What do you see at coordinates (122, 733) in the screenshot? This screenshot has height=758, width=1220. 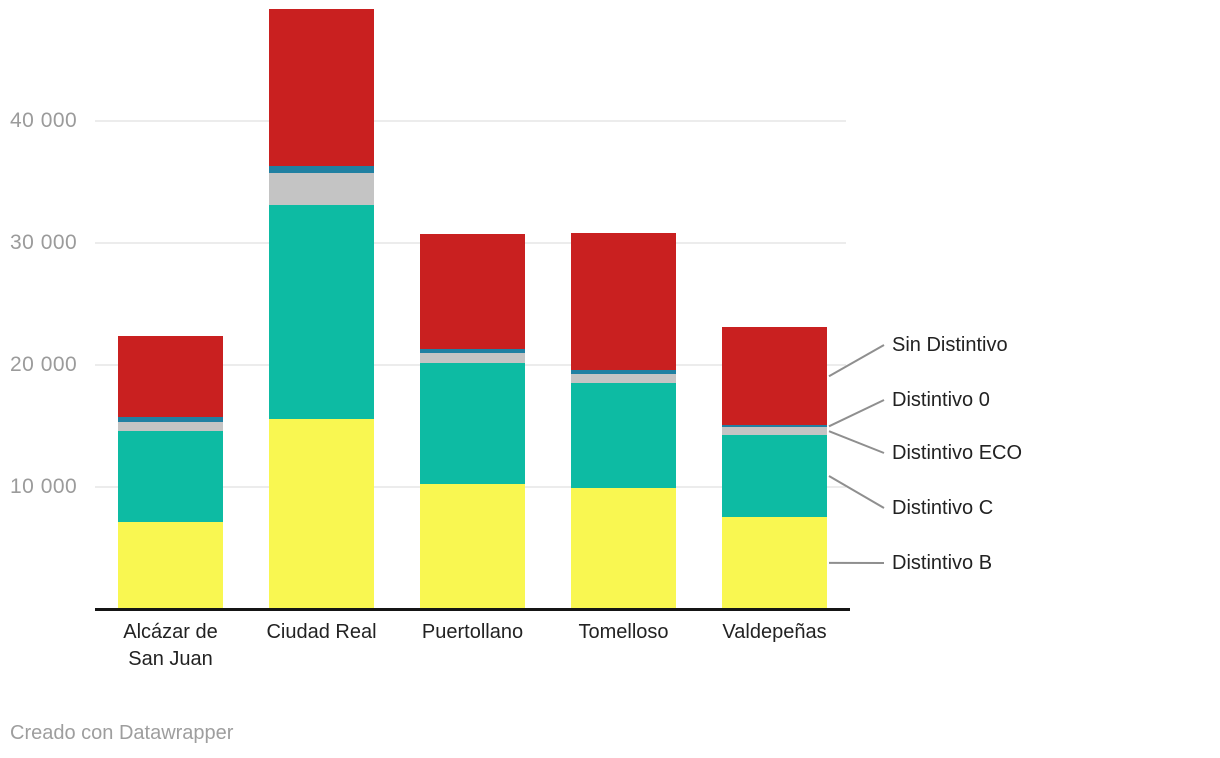 I see `datawrapper-credit-link: Creado con Datawrapper` at bounding box center [122, 733].